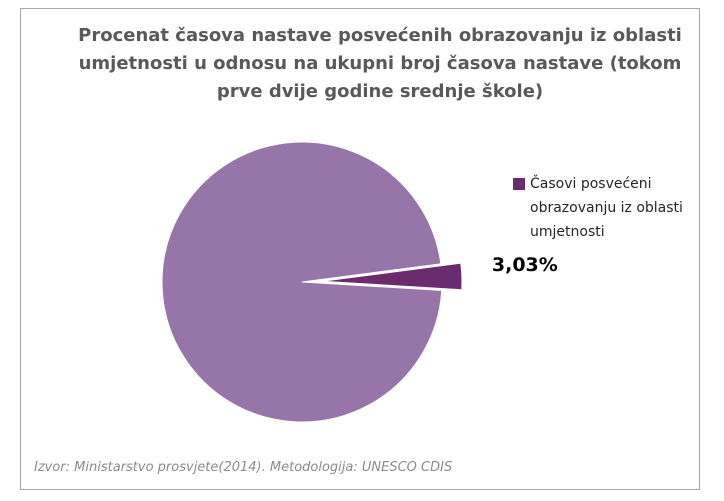  I want to click on pie-slice, so click(392, 276).